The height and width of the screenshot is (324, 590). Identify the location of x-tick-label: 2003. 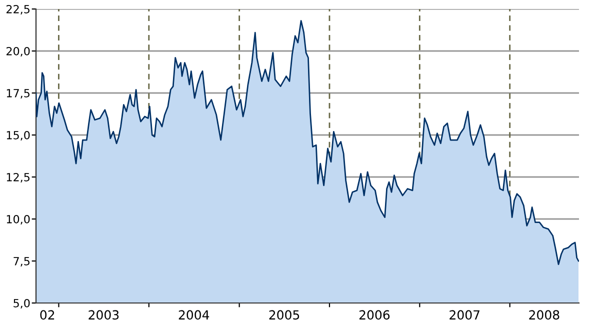
(103, 315).